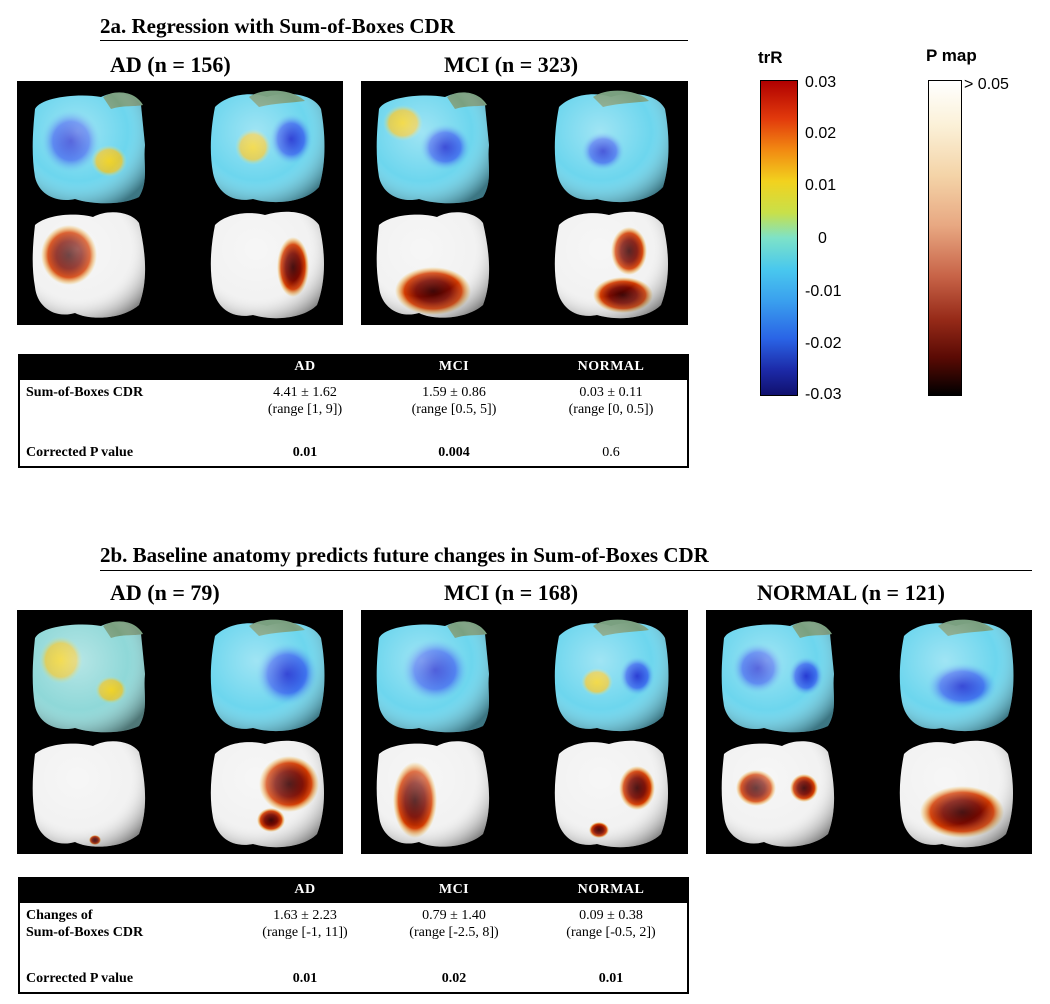  I want to click on cell-ad-range: (range [-1, 11]), so click(305, 932).